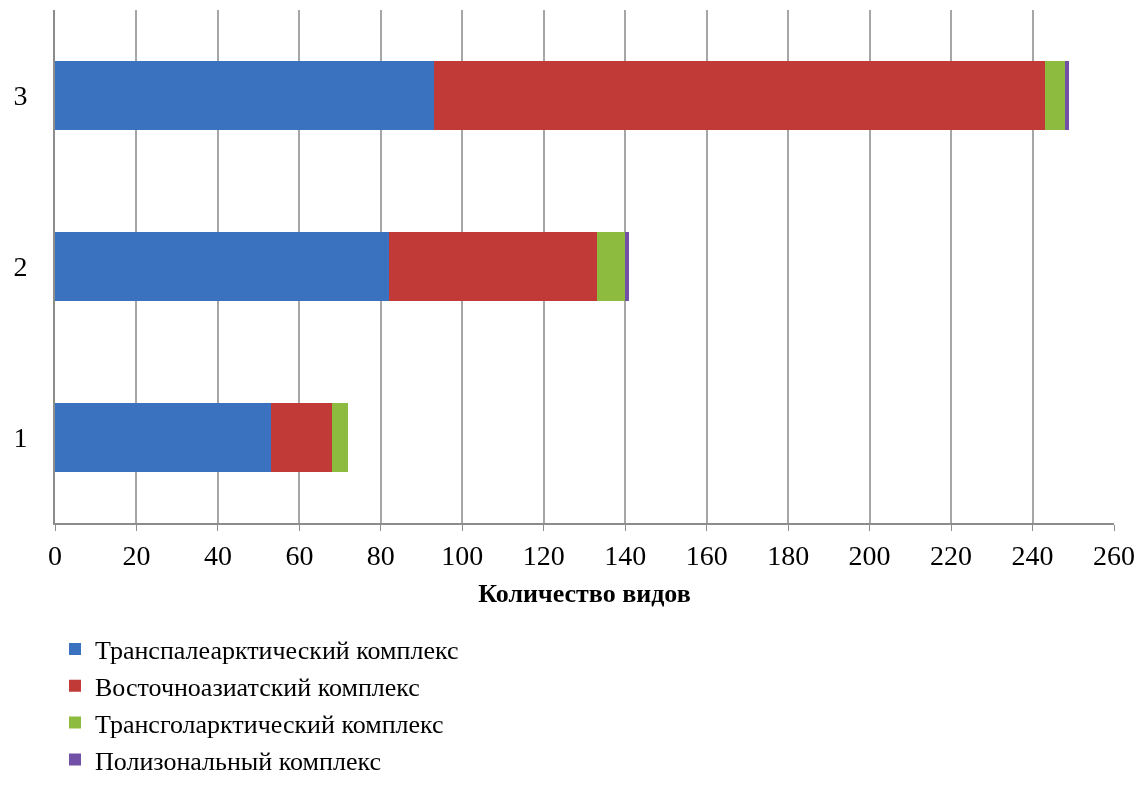  Describe the element at coordinates (584, 593) in the screenshot. I see `x-axis-title: Количество видов` at that location.